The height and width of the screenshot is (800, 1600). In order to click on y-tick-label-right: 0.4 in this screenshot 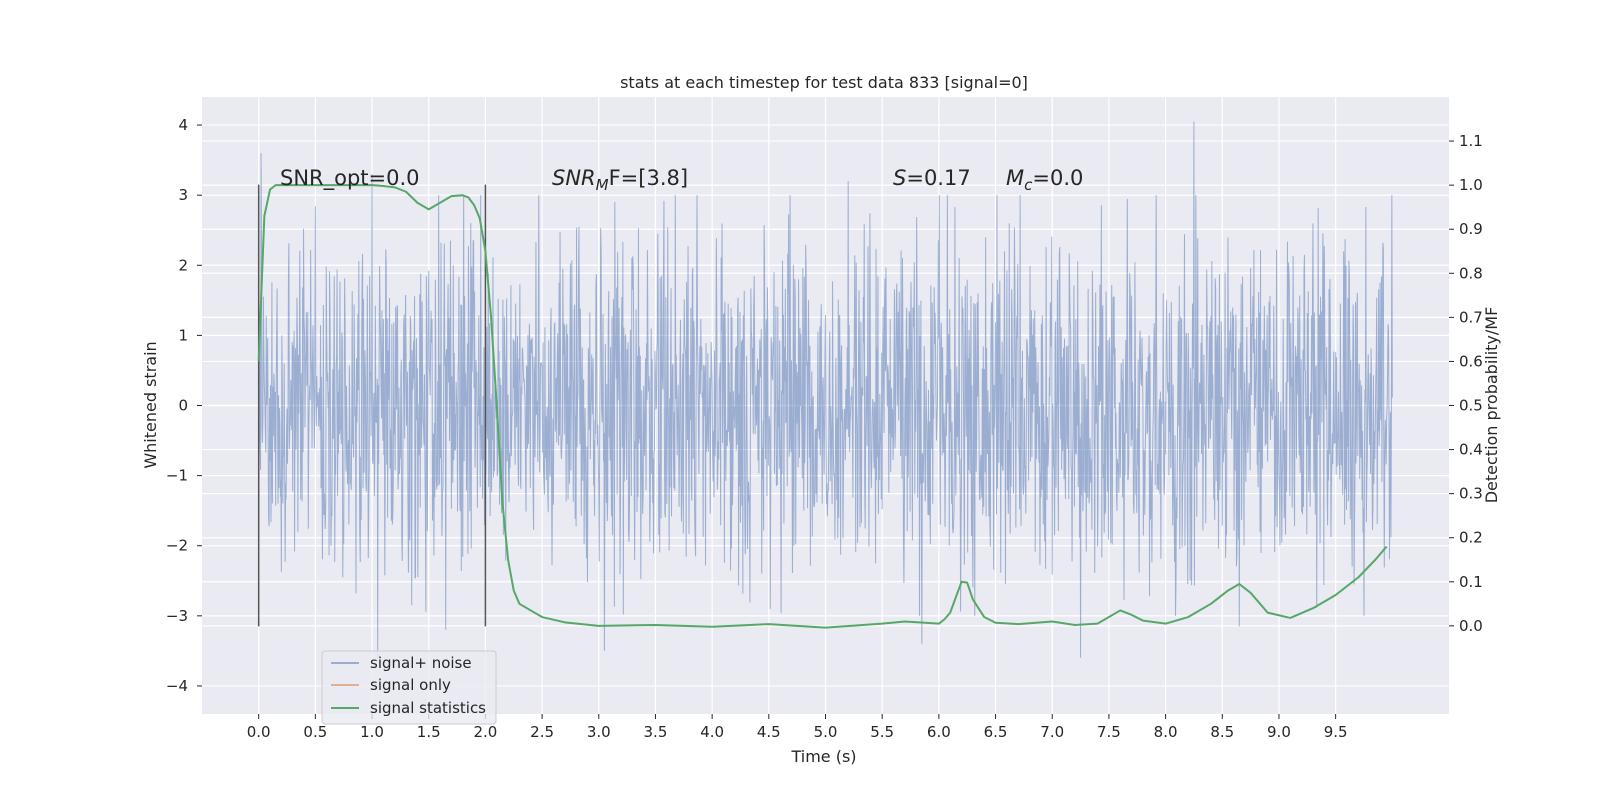, I will do `click(1471, 450)`.